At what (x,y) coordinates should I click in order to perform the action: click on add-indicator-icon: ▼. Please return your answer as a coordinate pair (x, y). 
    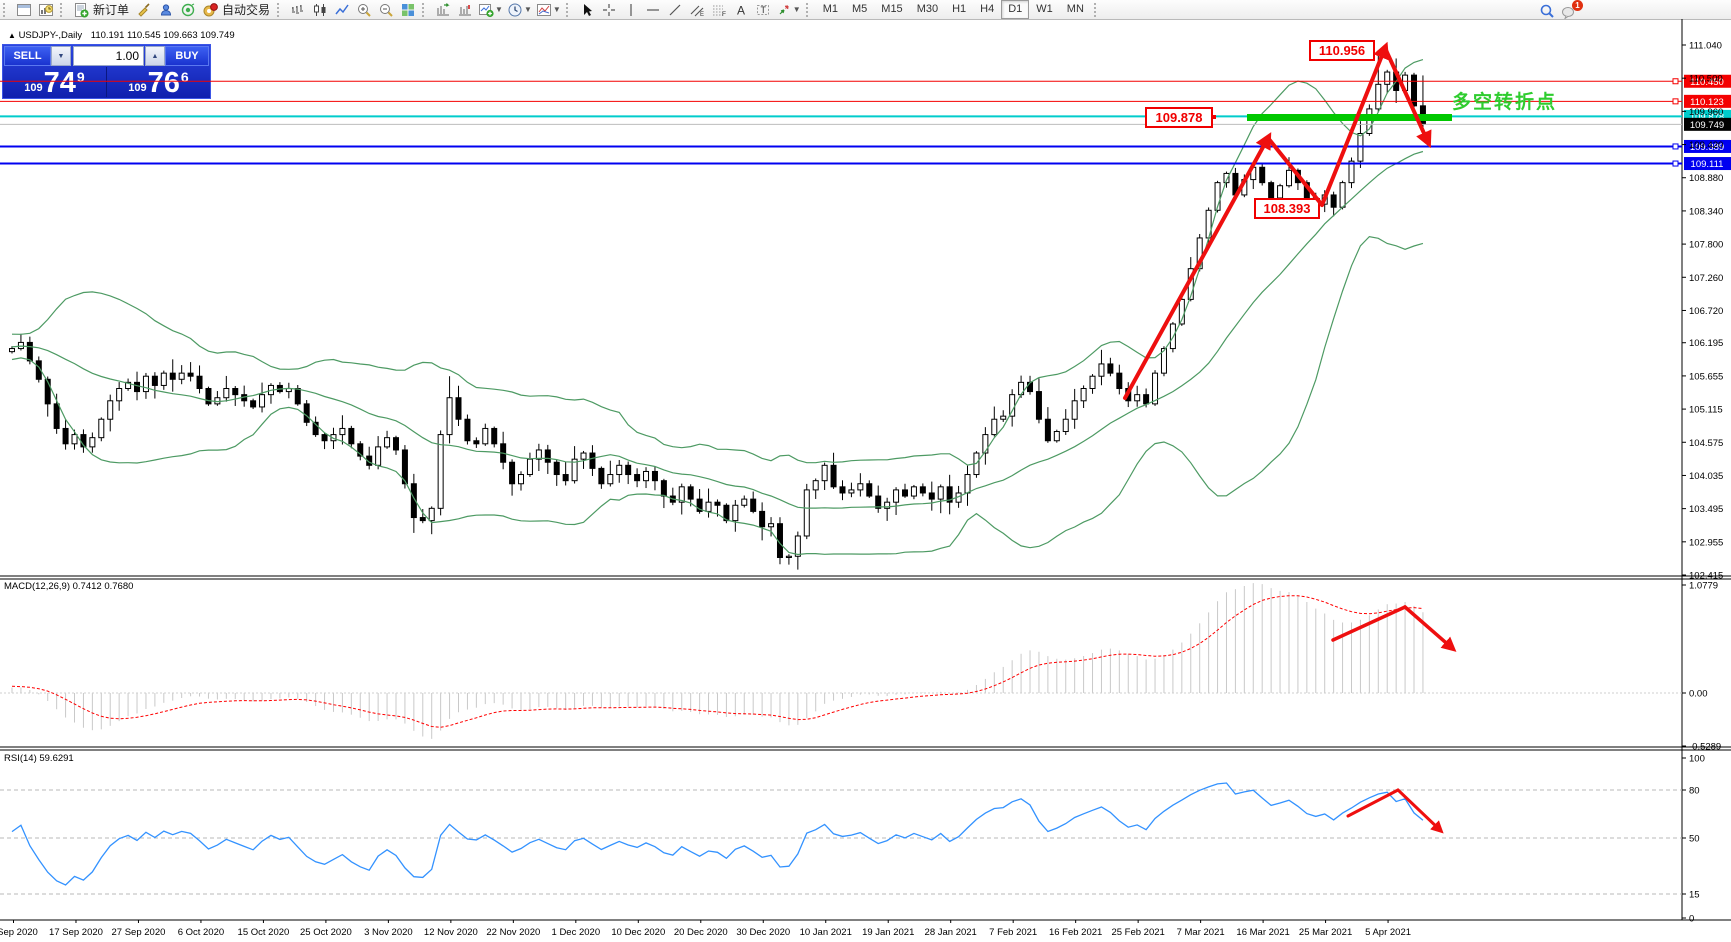
    Looking at the image, I should click on (490, 9).